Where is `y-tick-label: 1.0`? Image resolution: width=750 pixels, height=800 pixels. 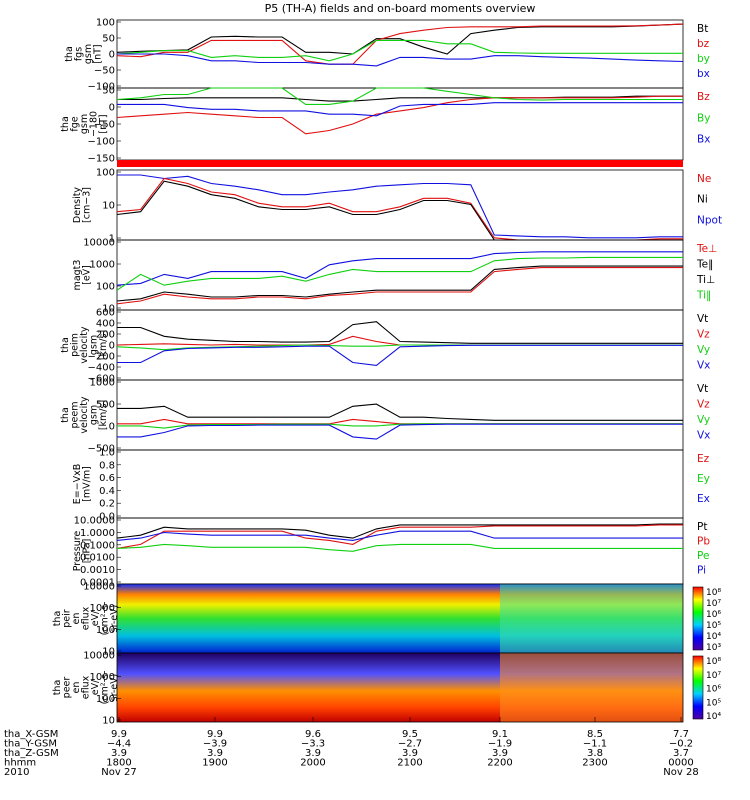 y-tick-label: 1.0 is located at coordinates (107, 453).